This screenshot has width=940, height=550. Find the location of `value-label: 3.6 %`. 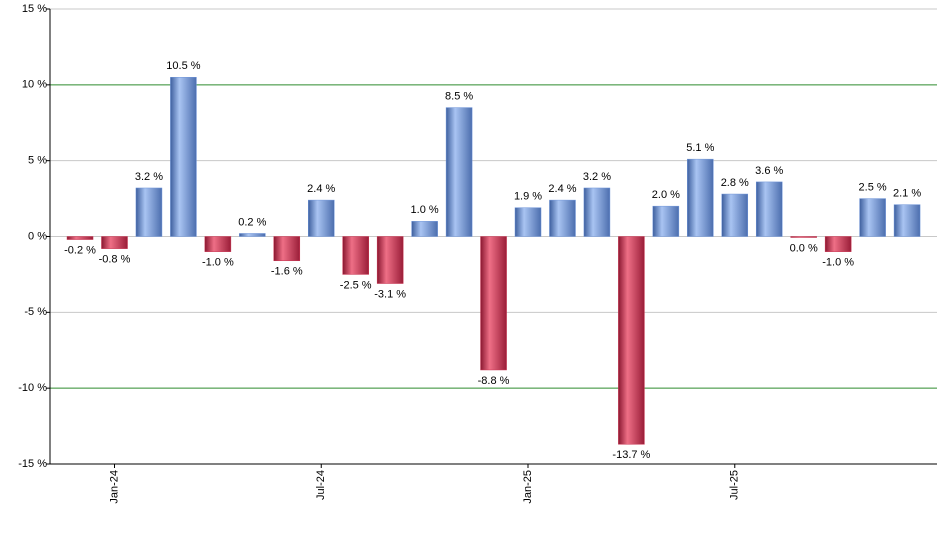

value-label: 3.6 % is located at coordinates (769, 171).